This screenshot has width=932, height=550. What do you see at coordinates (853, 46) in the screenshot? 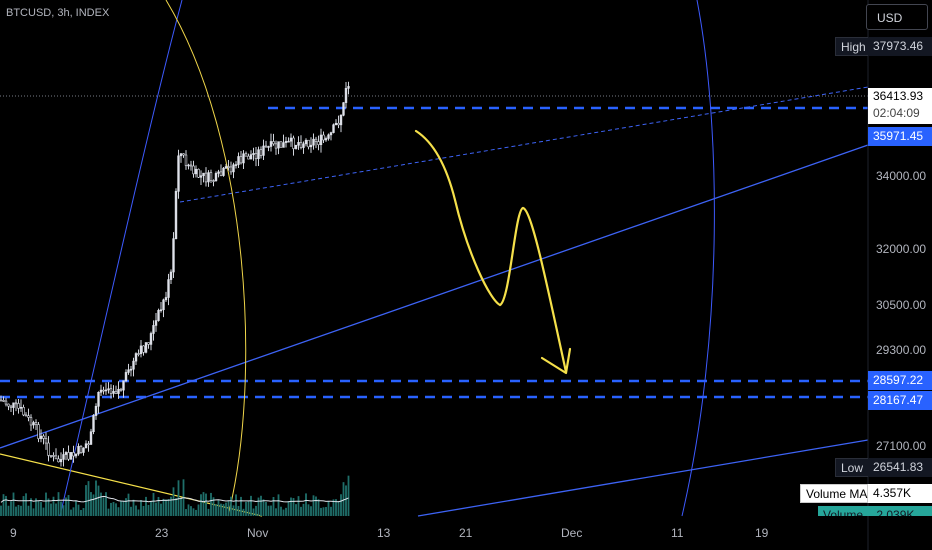
I see `high-label: High` at bounding box center [853, 46].